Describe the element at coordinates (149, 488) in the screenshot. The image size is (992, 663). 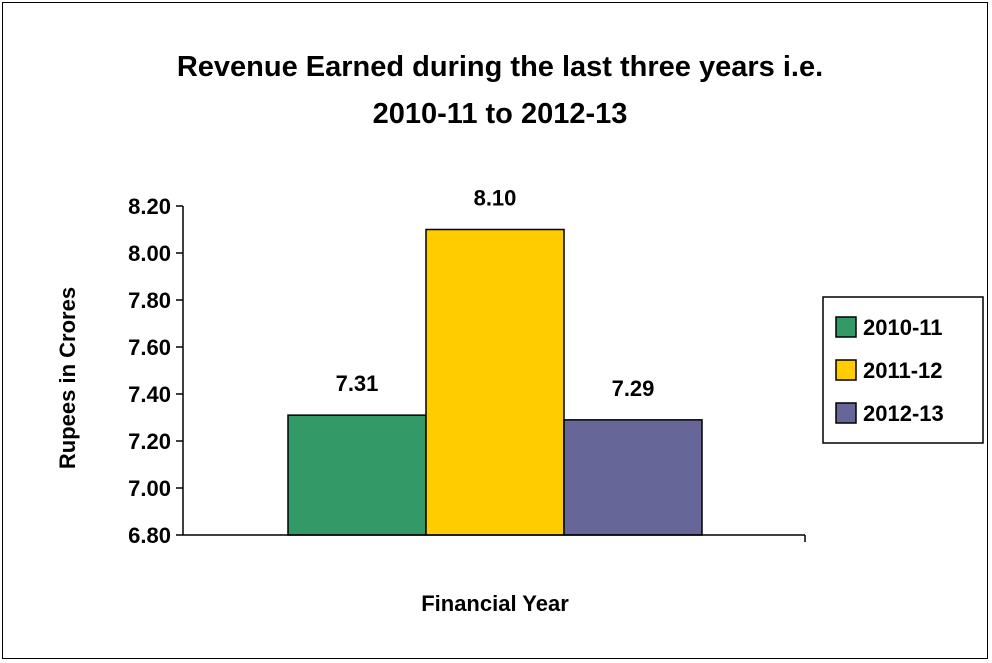
I see `y-tick-label: 7.00` at that location.